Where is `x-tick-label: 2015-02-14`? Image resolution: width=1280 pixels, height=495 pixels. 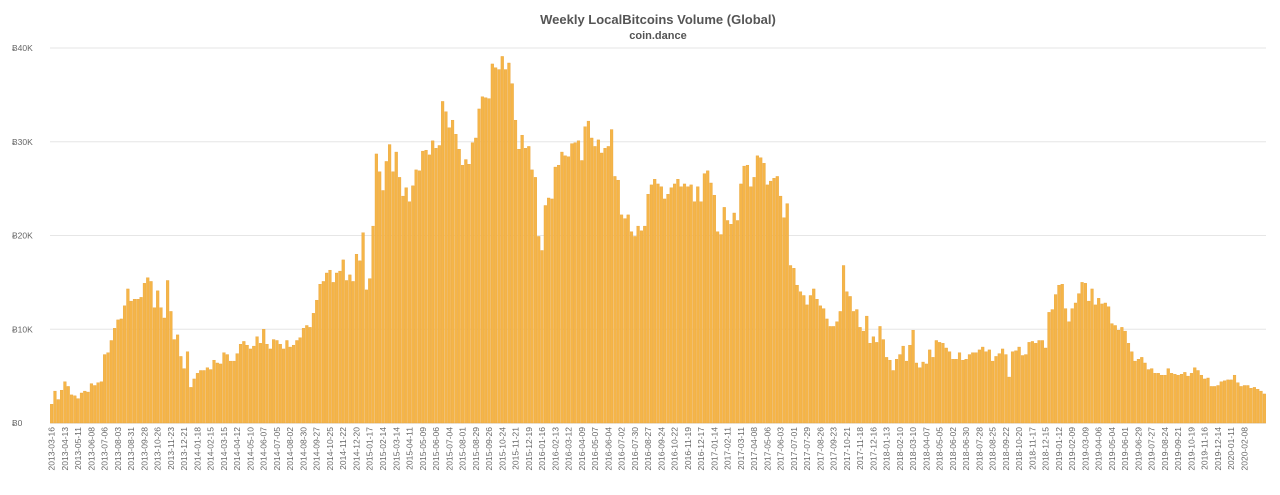 x-tick-label: 2015-02-14 is located at coordinates (383, 449).